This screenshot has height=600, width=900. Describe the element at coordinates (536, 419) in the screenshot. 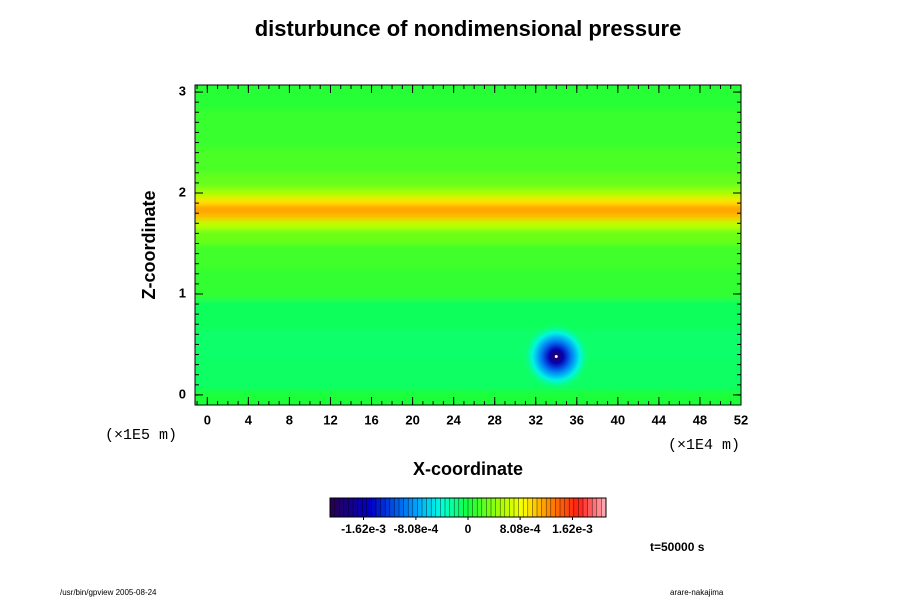

I see `x-tick-label: 32` at that location.